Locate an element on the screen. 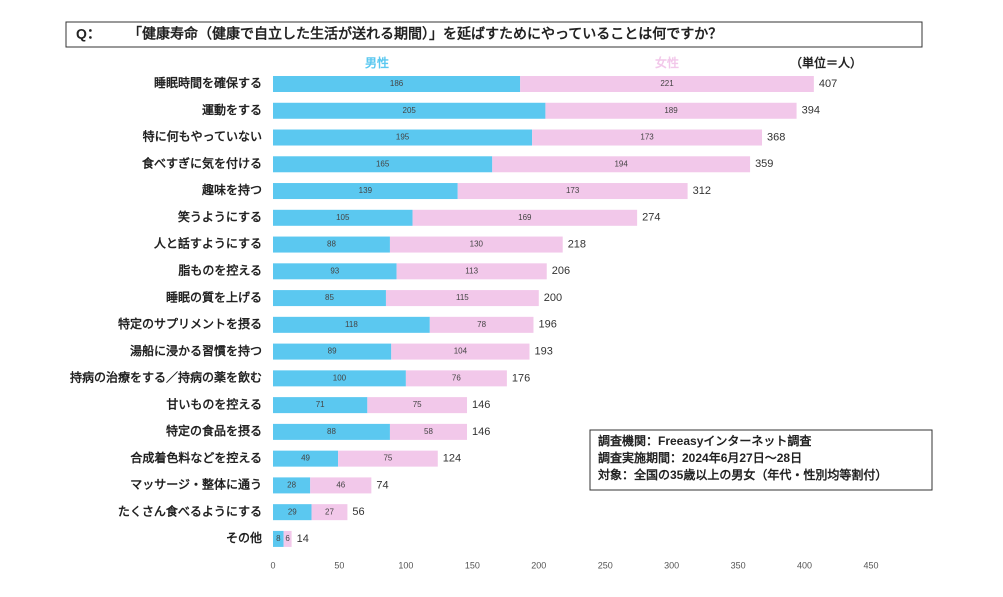 Image resolution: width=1003 pixels, height=597 pixels. note-box is located at coordinates (761, 460).